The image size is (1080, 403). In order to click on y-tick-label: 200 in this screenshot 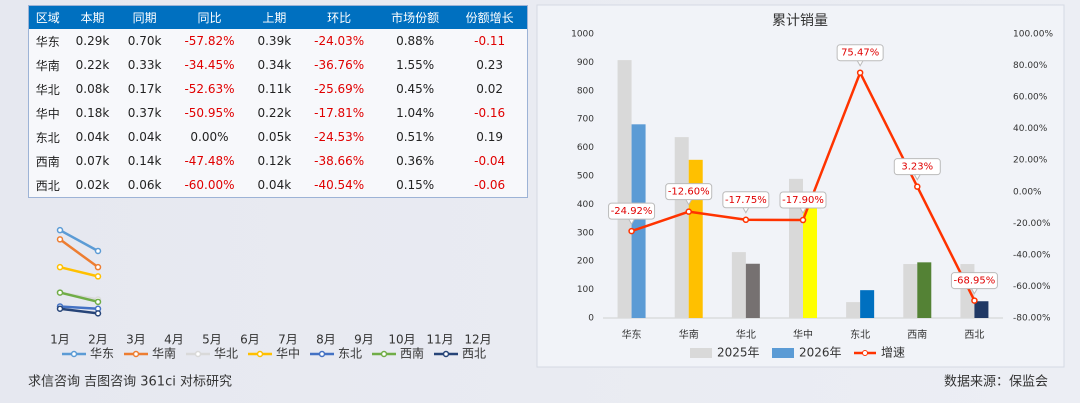, I will do `click(585, 262)`.